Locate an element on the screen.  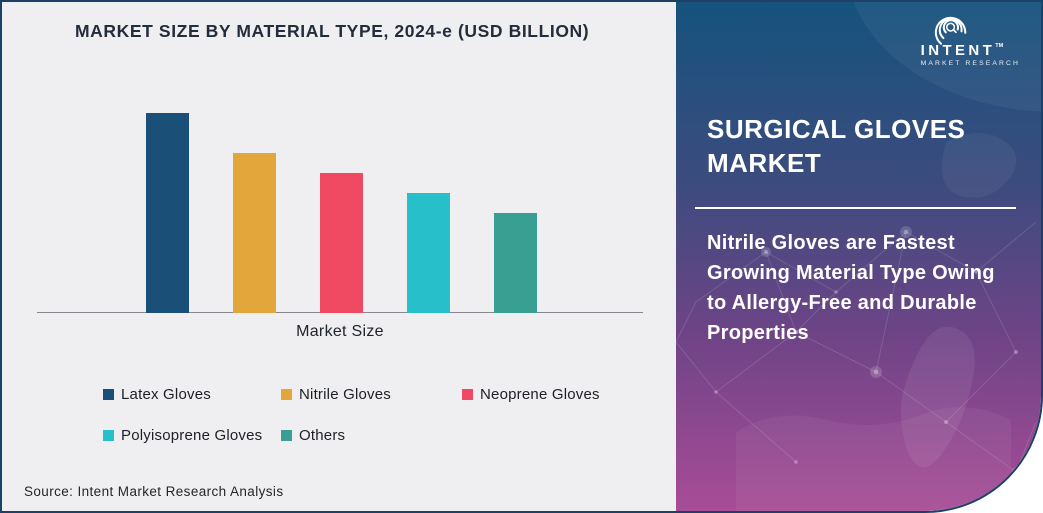
legend-item-latex-gloves: Latex Gloves is located at coordinates (192, 394).